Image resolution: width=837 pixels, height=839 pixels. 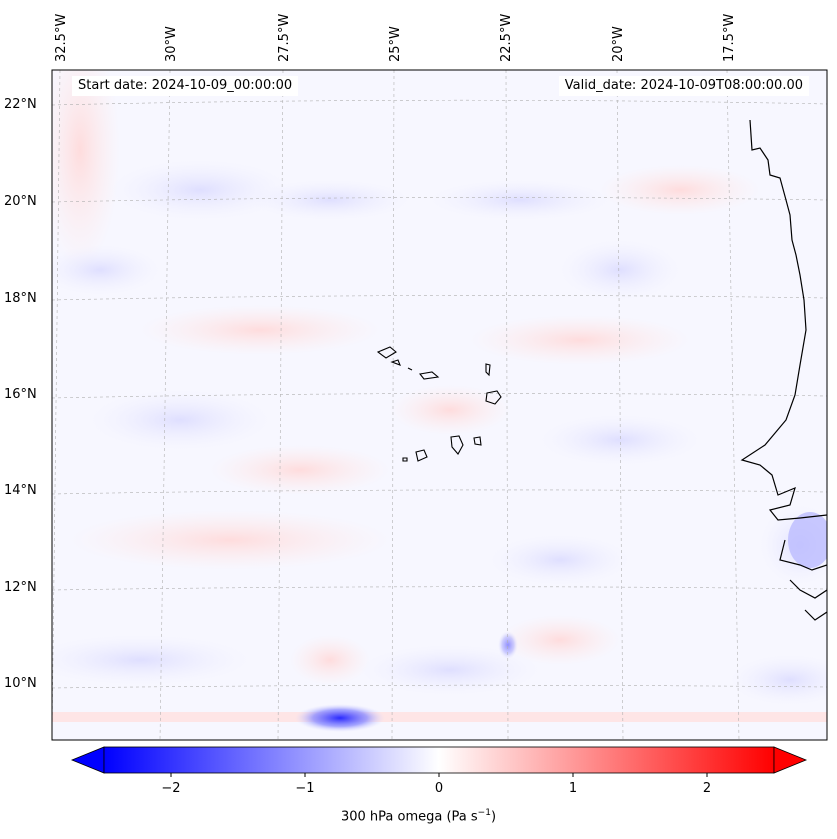 I want to click on coastline, so click(x=783, y=370).